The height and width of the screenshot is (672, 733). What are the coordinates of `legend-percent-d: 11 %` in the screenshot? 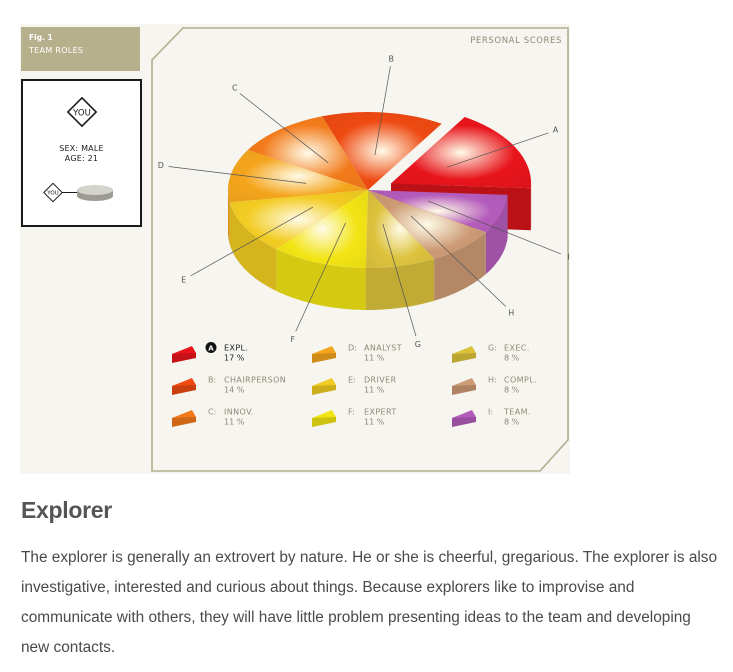 It's located at (374, 358).